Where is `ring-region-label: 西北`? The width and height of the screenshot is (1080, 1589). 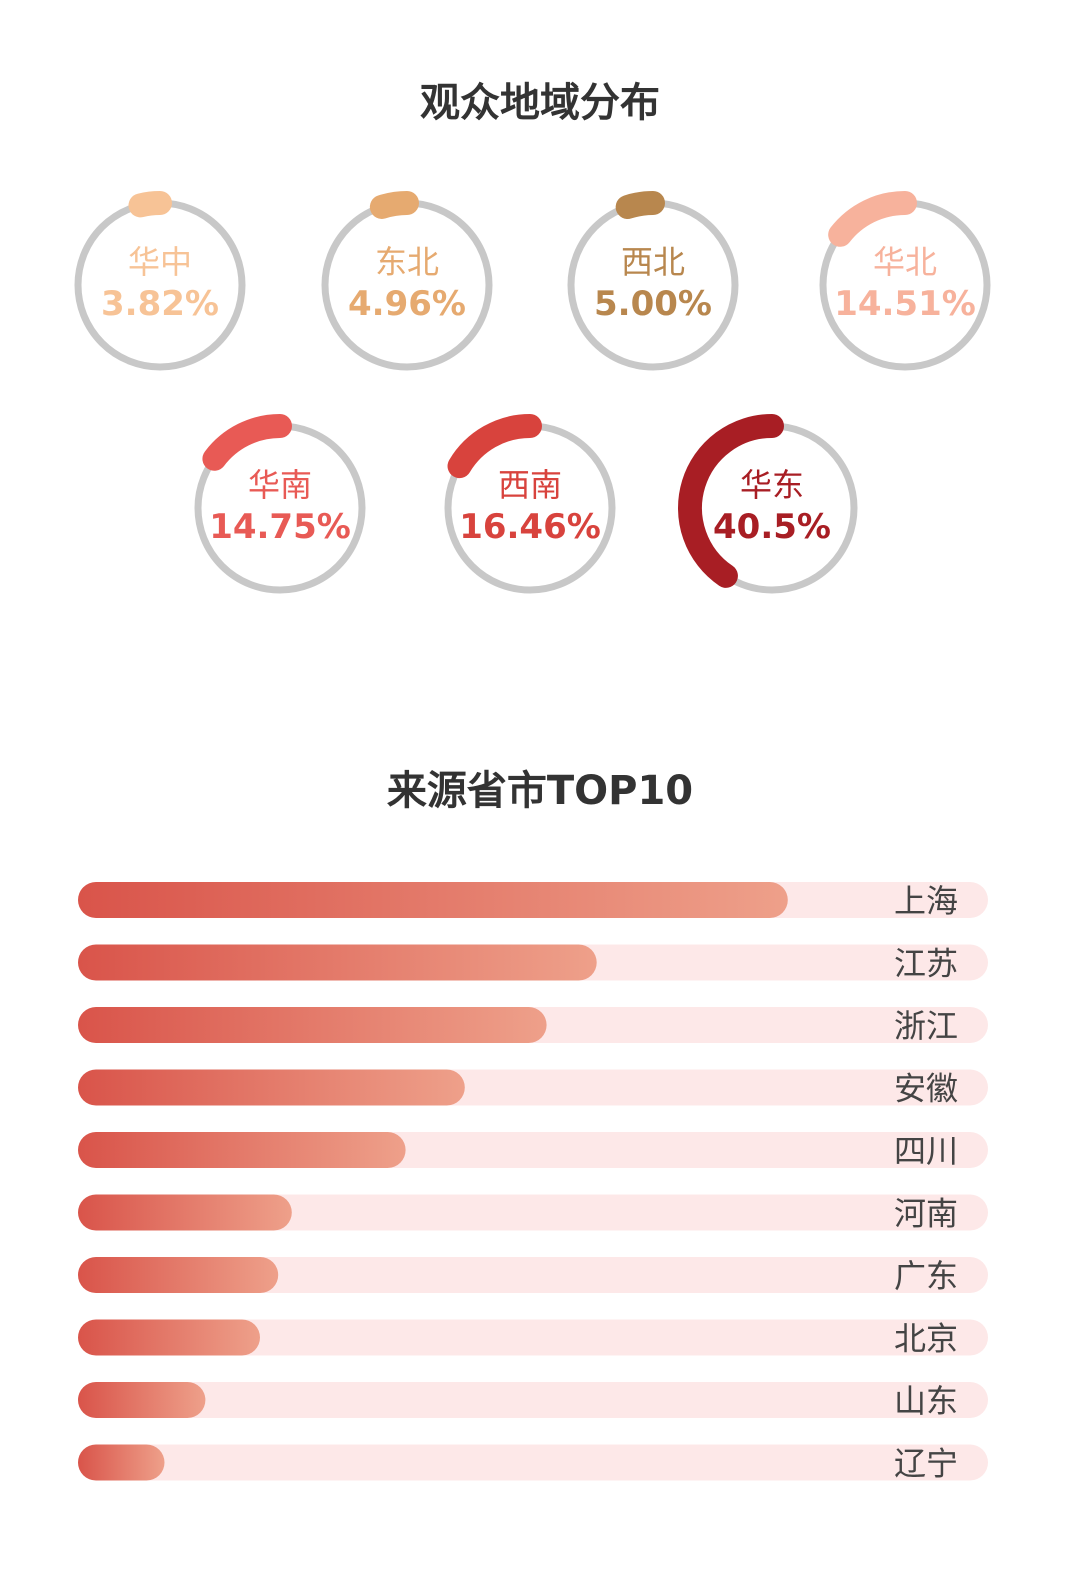
ring-region-label: 西北 is located at coordinates (653, 262).